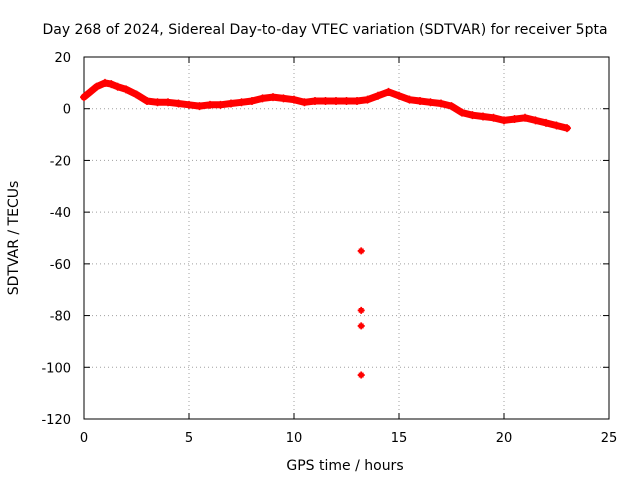  I want to click on series-main-trace, so click(325, 105).